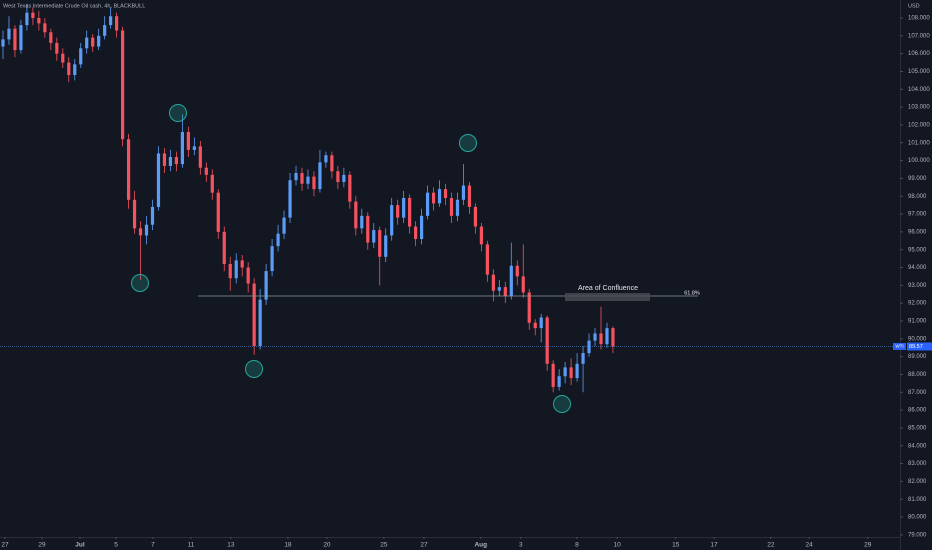 The image size is (932, 550). Describe the element at coordinates (917, 464) in the screenshot. I see `y-tick-label: 83.000` at that location.